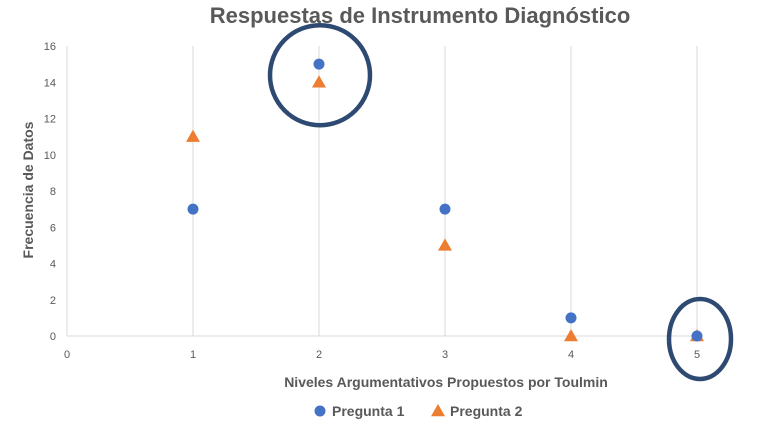  Describe the element at coordinates (420, 15) in the screenshot. I see `chart-title: Respuestas de Instrumento Diagnóstico` at that location.